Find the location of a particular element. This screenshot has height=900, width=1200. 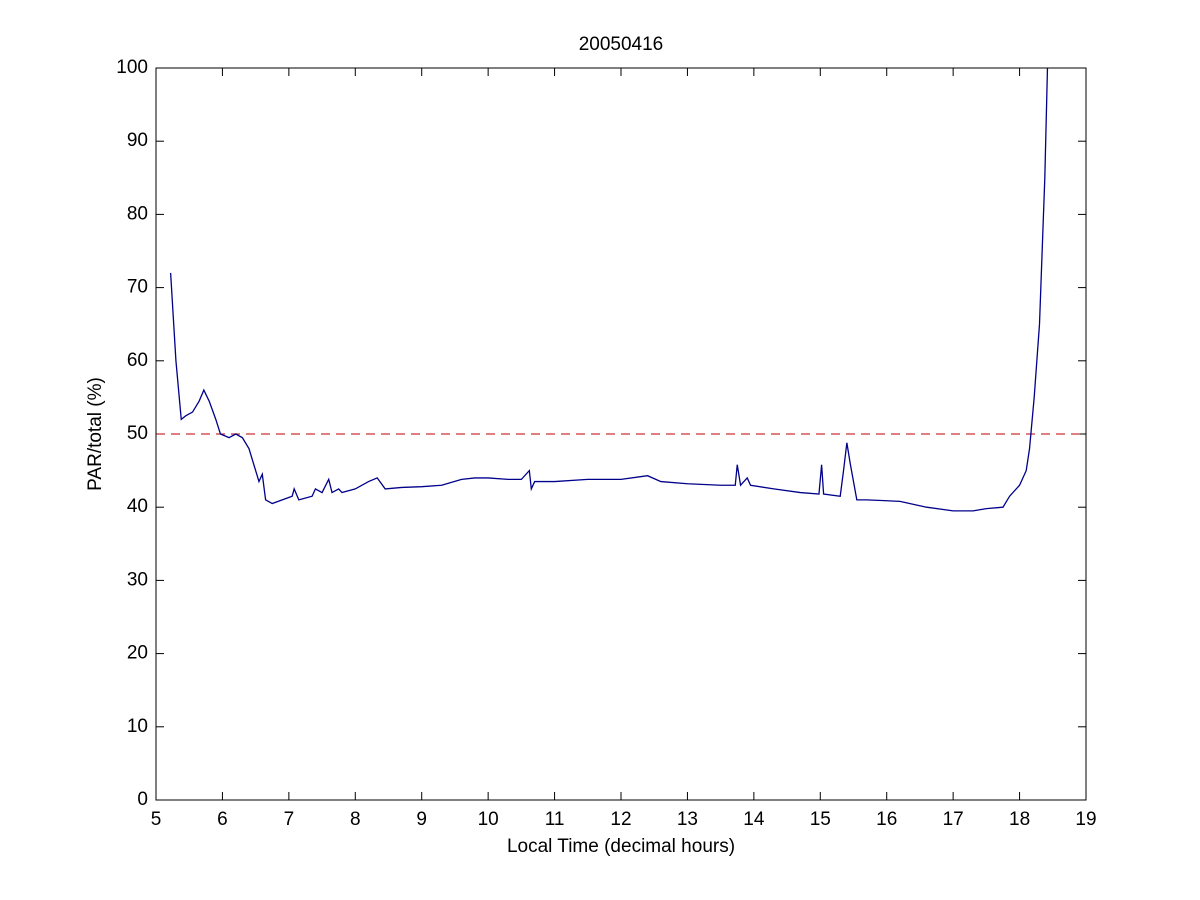

x-tick-label: 16 is located at coordinates (886, 819).